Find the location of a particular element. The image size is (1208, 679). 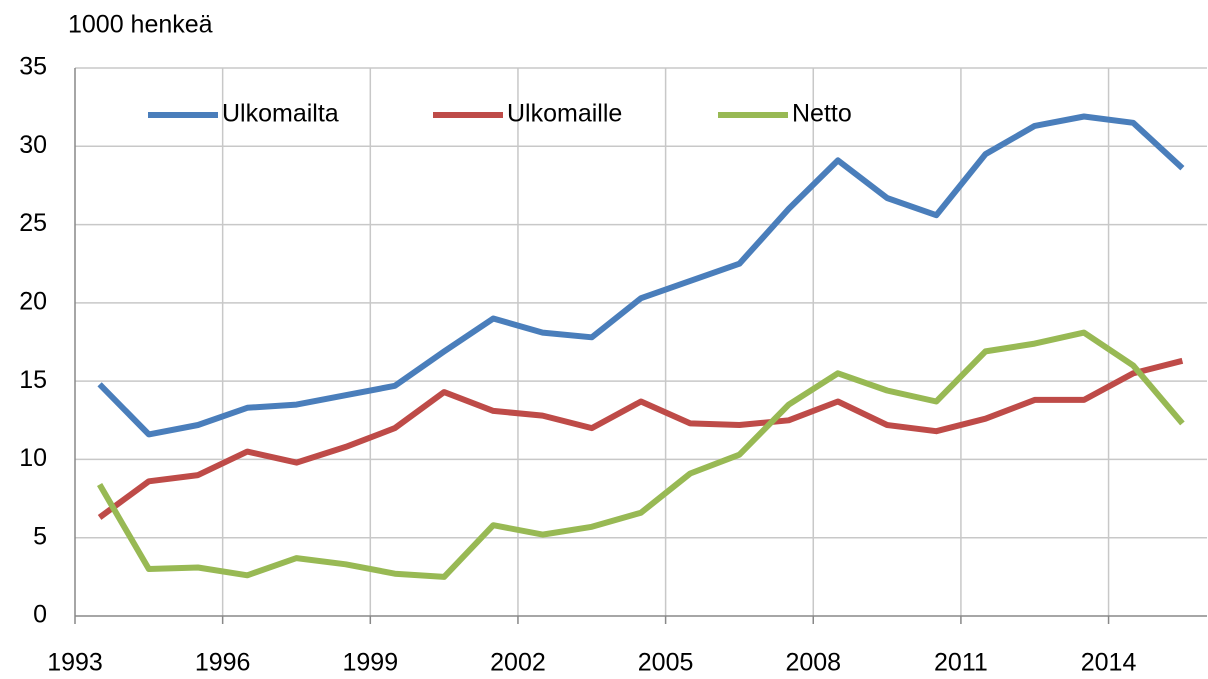

y-axis-label: 1000 henkeä is located at coordinates (140, 25).